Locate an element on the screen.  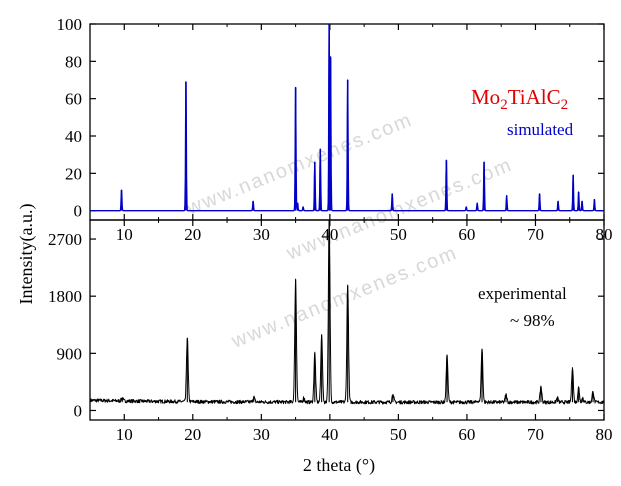
y-tick-label: 1800 is located at coordinates (65, 296).